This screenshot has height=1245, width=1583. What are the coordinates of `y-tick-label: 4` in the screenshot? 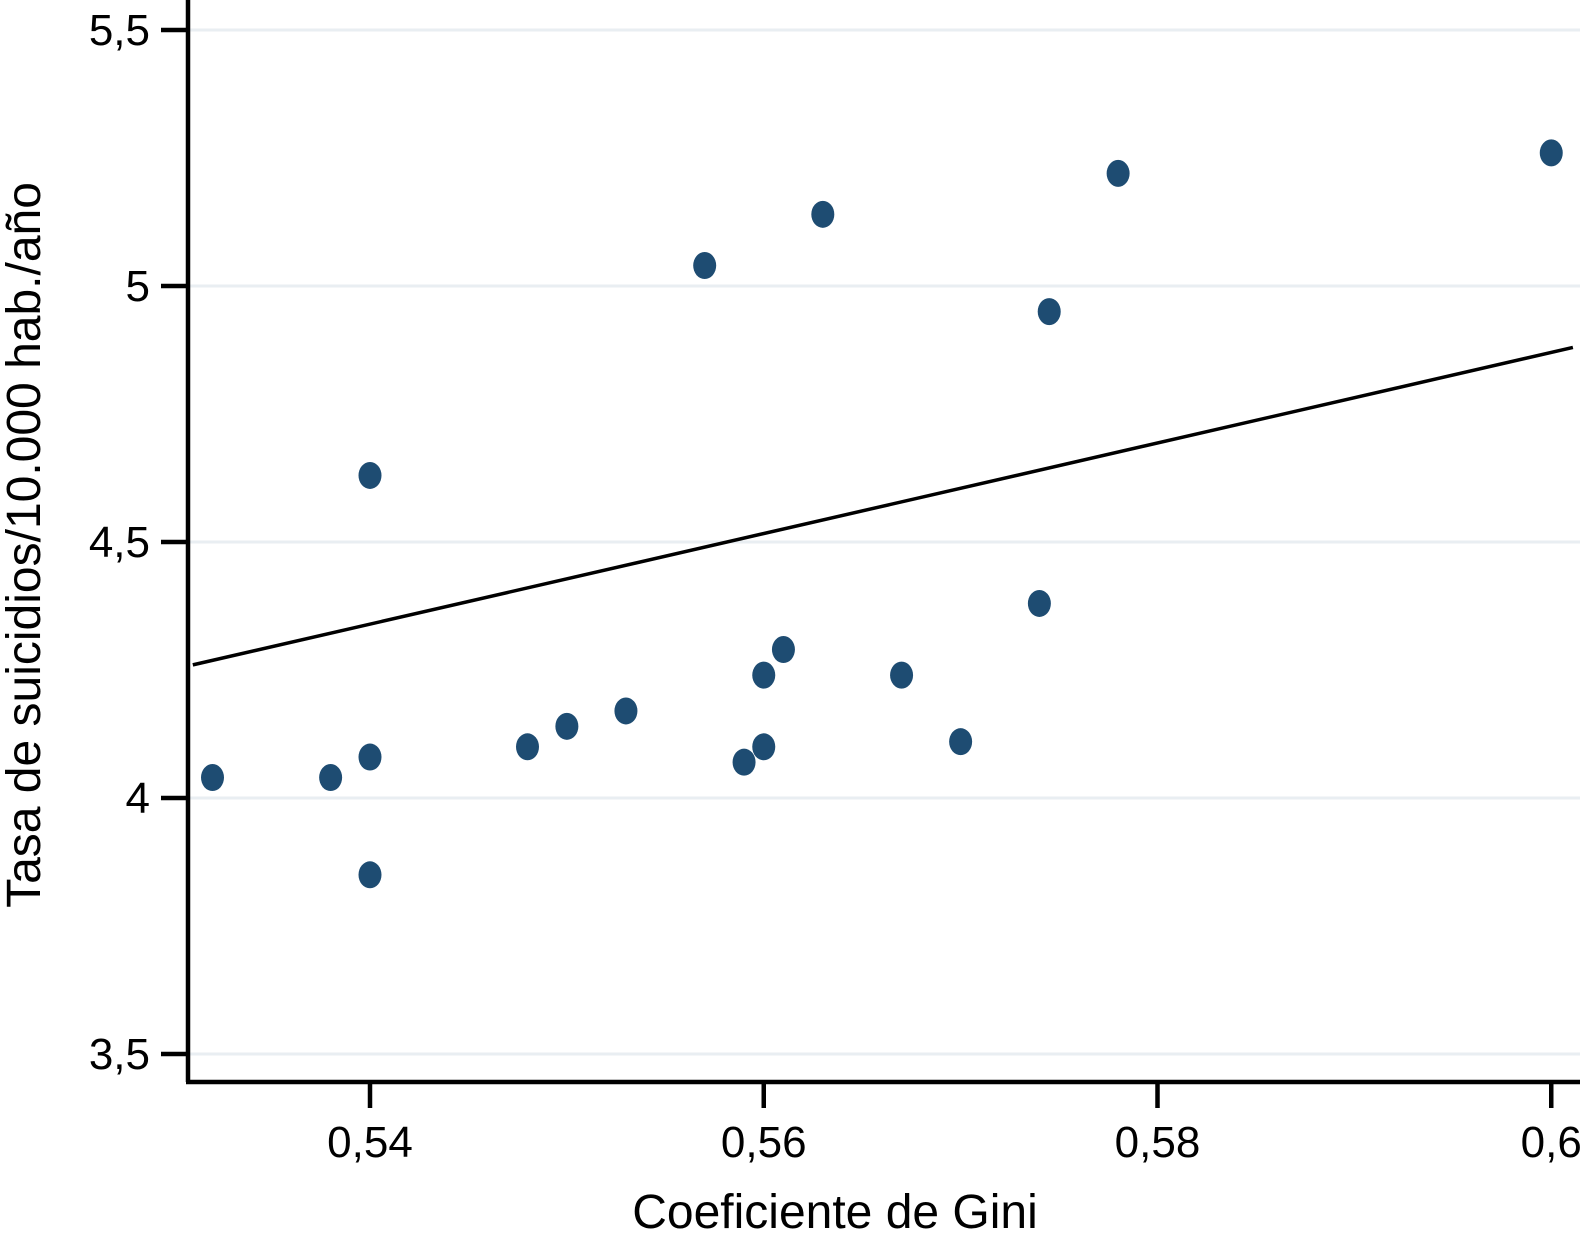 It's located at (138, 798).